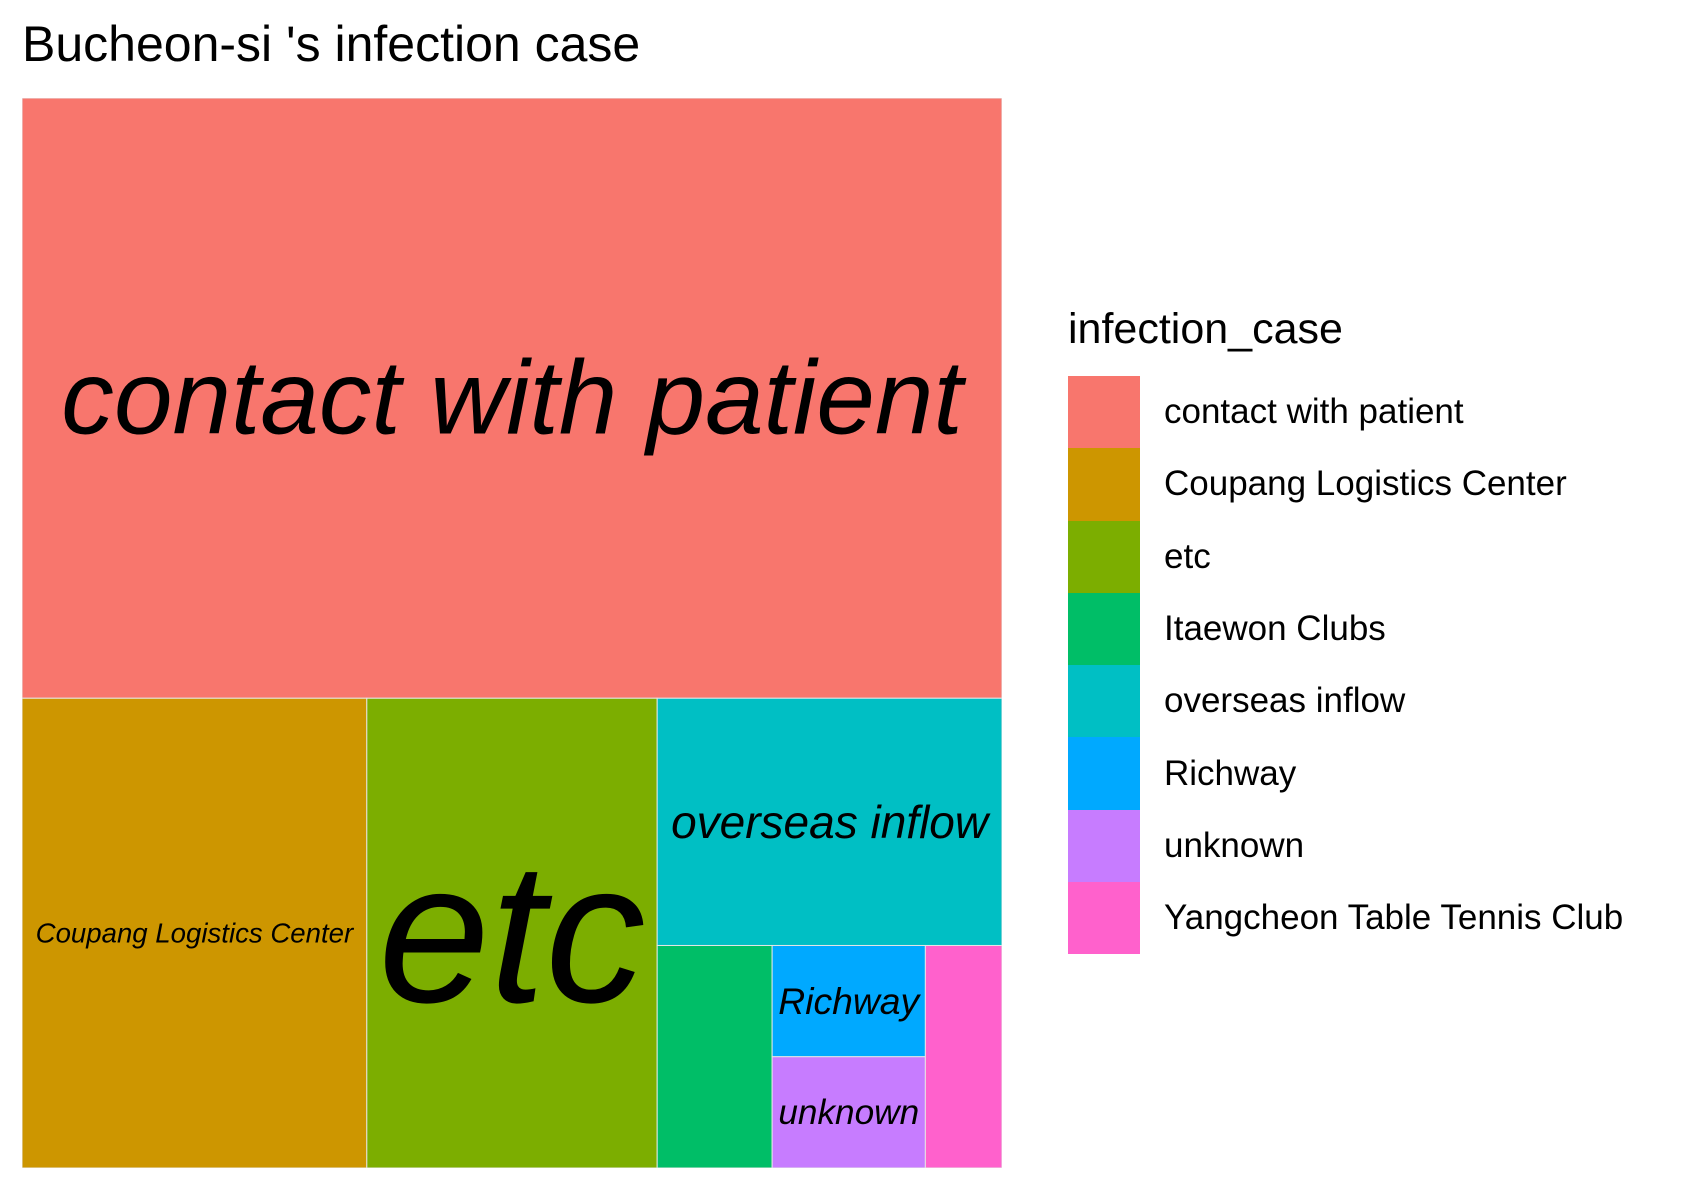 The height and width of the screenshot is (1184, 1699). Describe the element at coordinates (1187, 556) in the screenshot. I see `legend-label: etc` at that location.